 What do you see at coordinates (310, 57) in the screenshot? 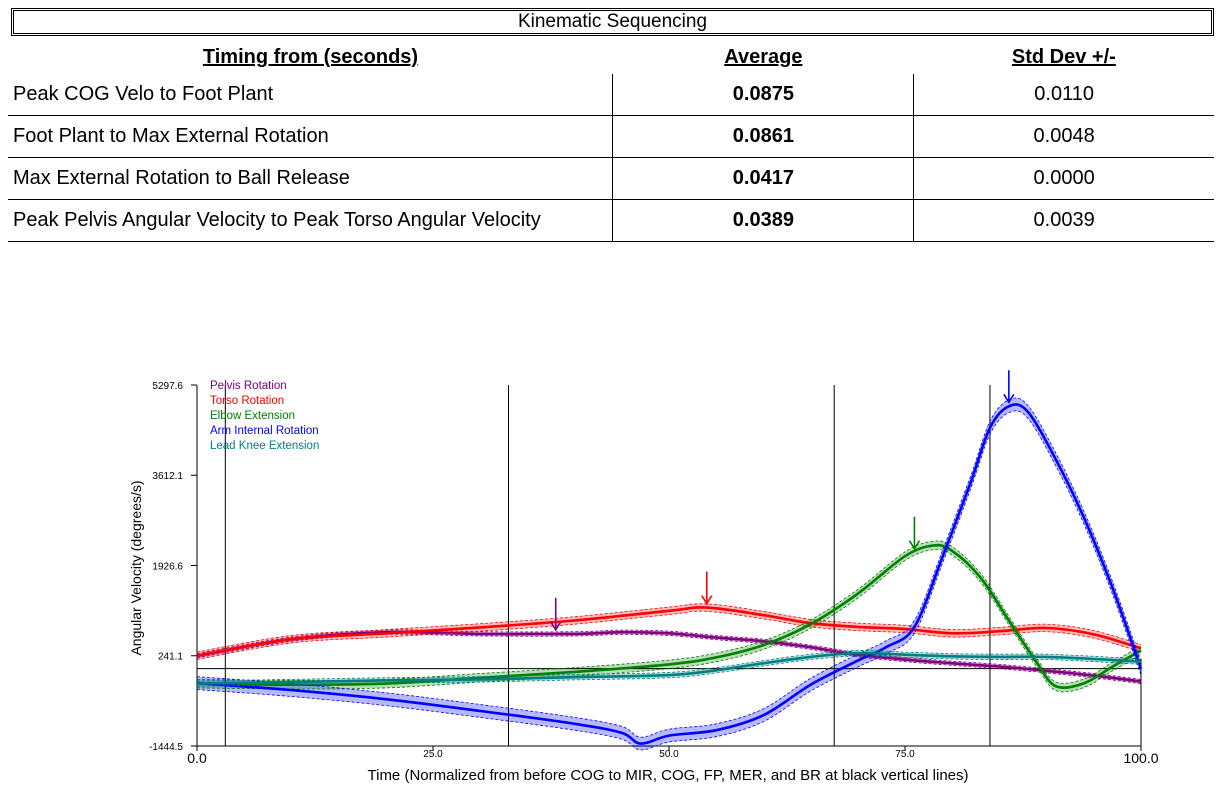
I see `header-timing: Timing from (seconds)` at bounding box center [310, 57].